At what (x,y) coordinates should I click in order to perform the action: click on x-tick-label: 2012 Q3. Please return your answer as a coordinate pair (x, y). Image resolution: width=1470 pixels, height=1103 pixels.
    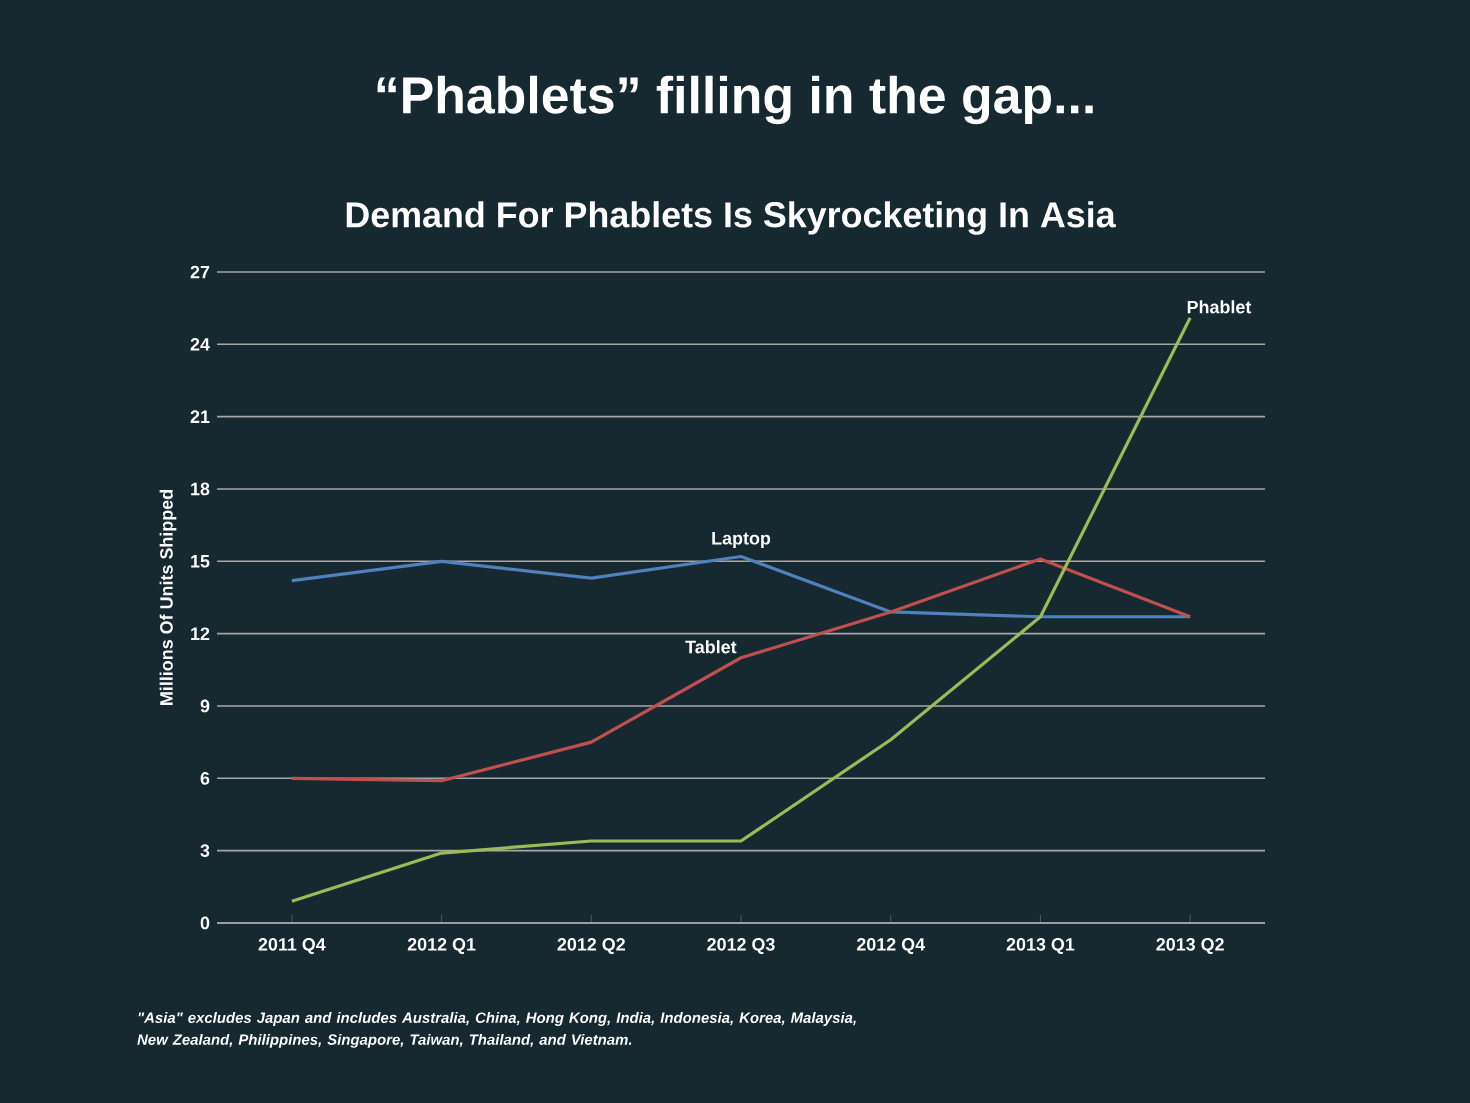
    Looking at the image, I should click on (741, 946).